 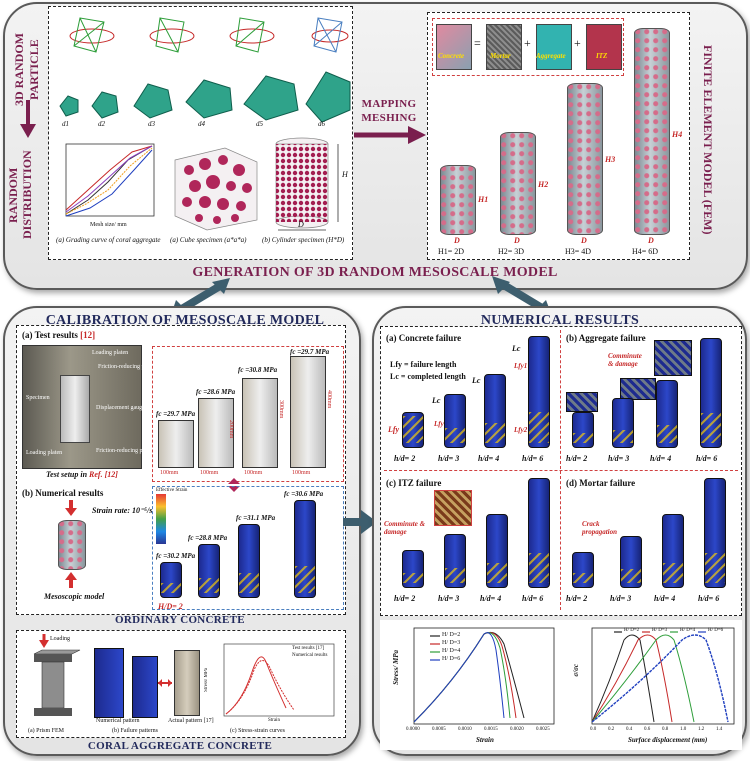 I want to click on plot2-tick-2: 0.2, so click(x=611, y=729).